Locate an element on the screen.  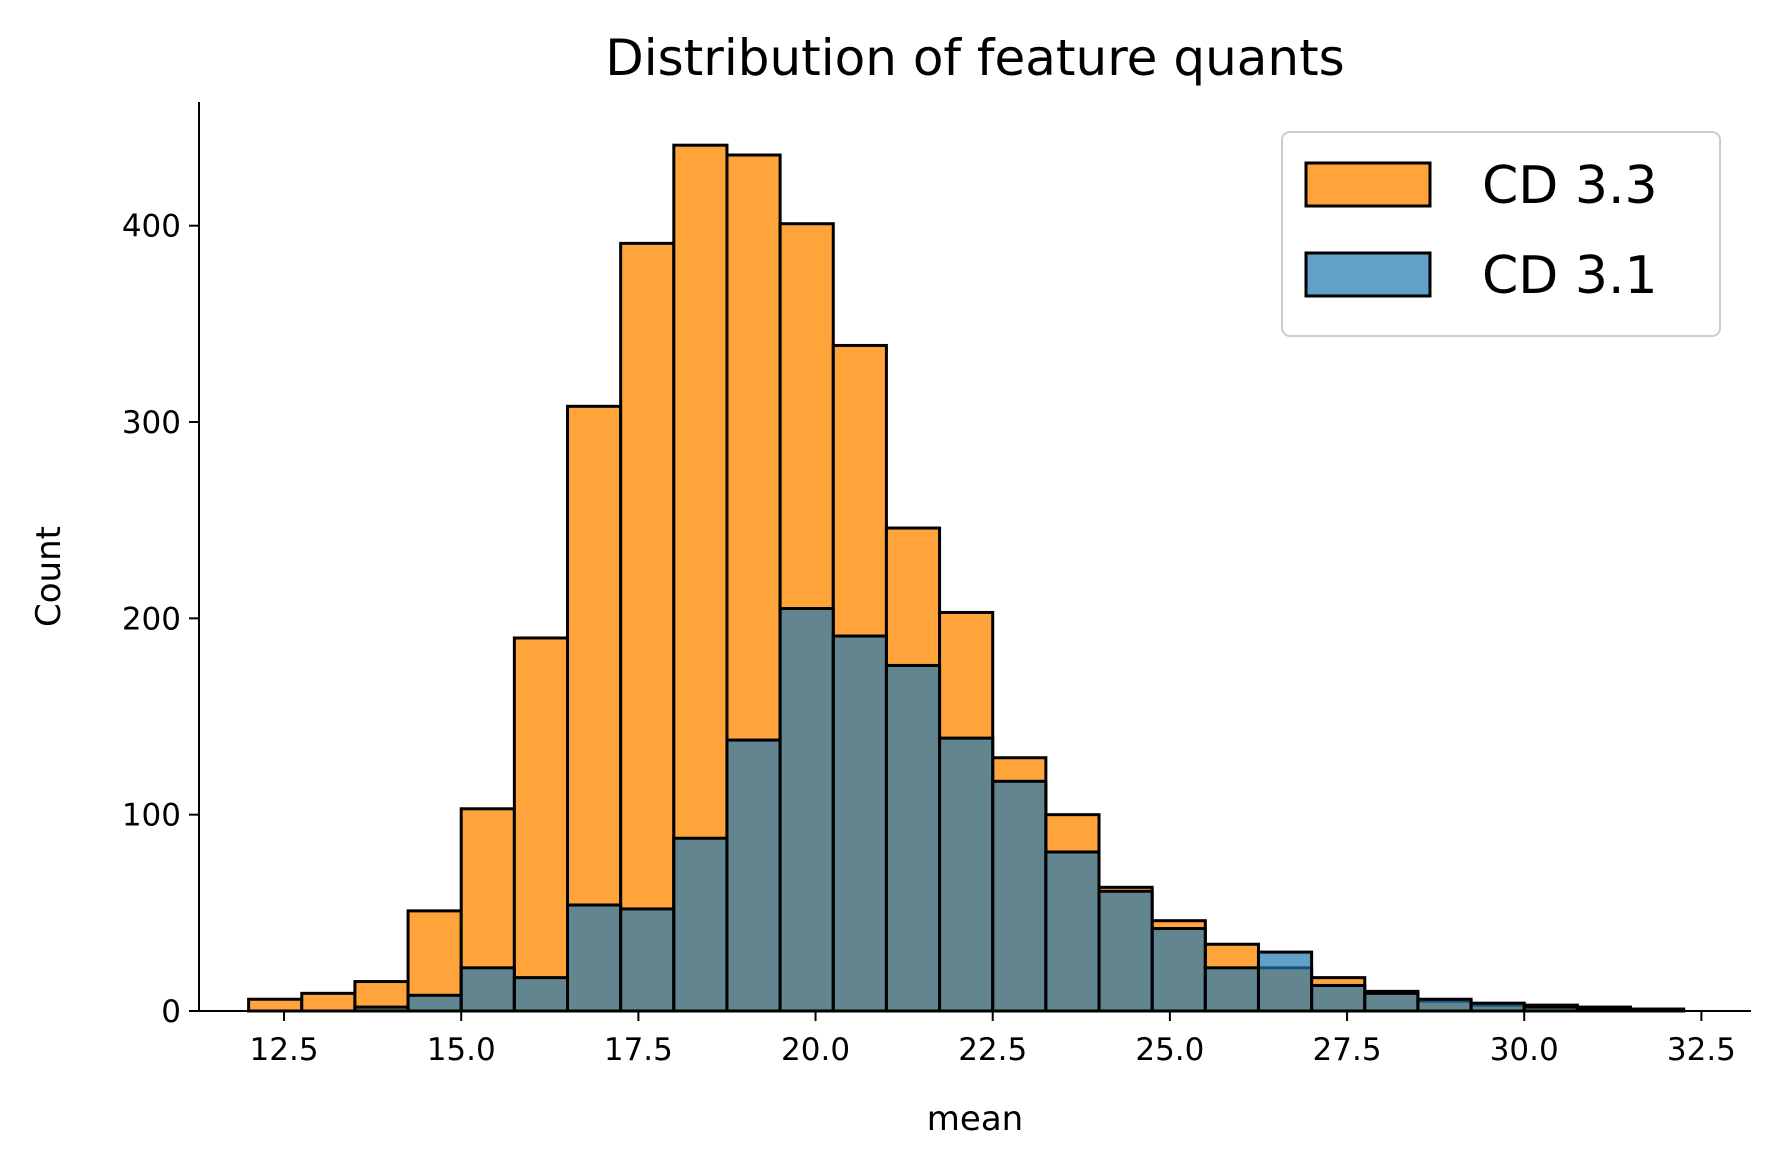
chart-title: Distribution of feature quants is located at coordinates (975, 58).